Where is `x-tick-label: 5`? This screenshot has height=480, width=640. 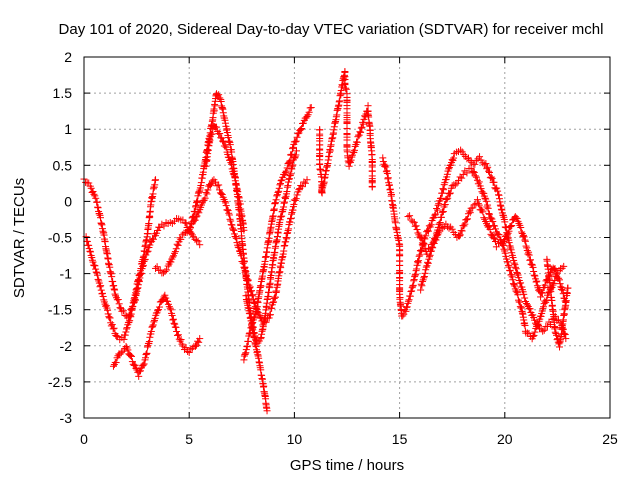 x-tick-label: 5 is located at coordinates (189, 439).